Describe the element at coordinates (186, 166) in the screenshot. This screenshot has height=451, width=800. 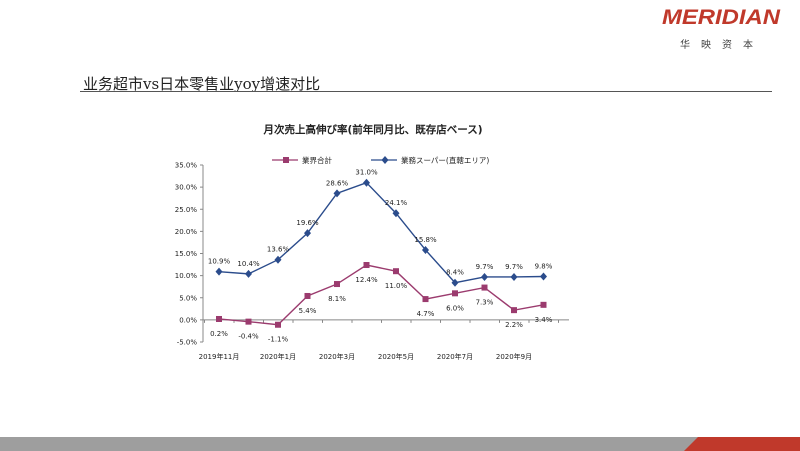
I see `y-tick-label: 35.0%` at that location.